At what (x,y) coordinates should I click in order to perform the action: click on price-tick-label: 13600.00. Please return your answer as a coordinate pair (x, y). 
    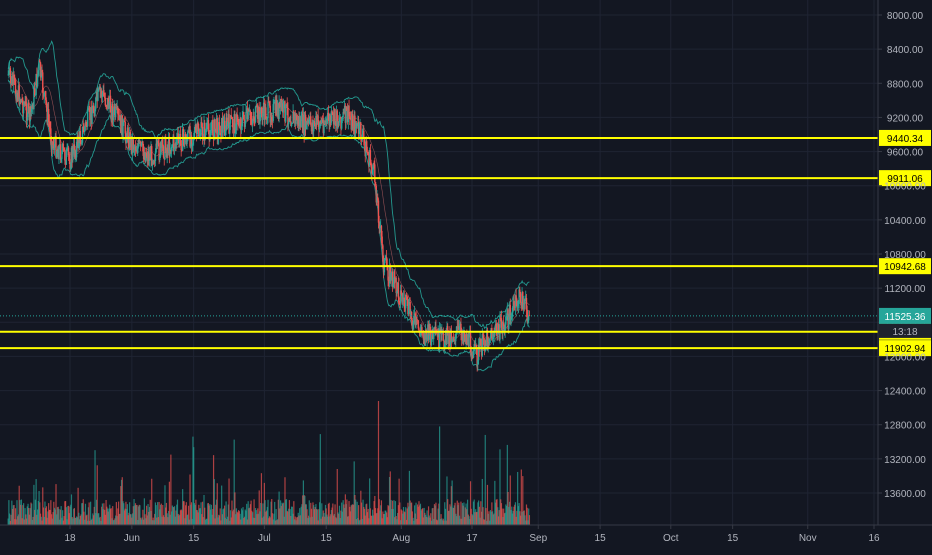
    Looking at the image, I should click on (905, 494).